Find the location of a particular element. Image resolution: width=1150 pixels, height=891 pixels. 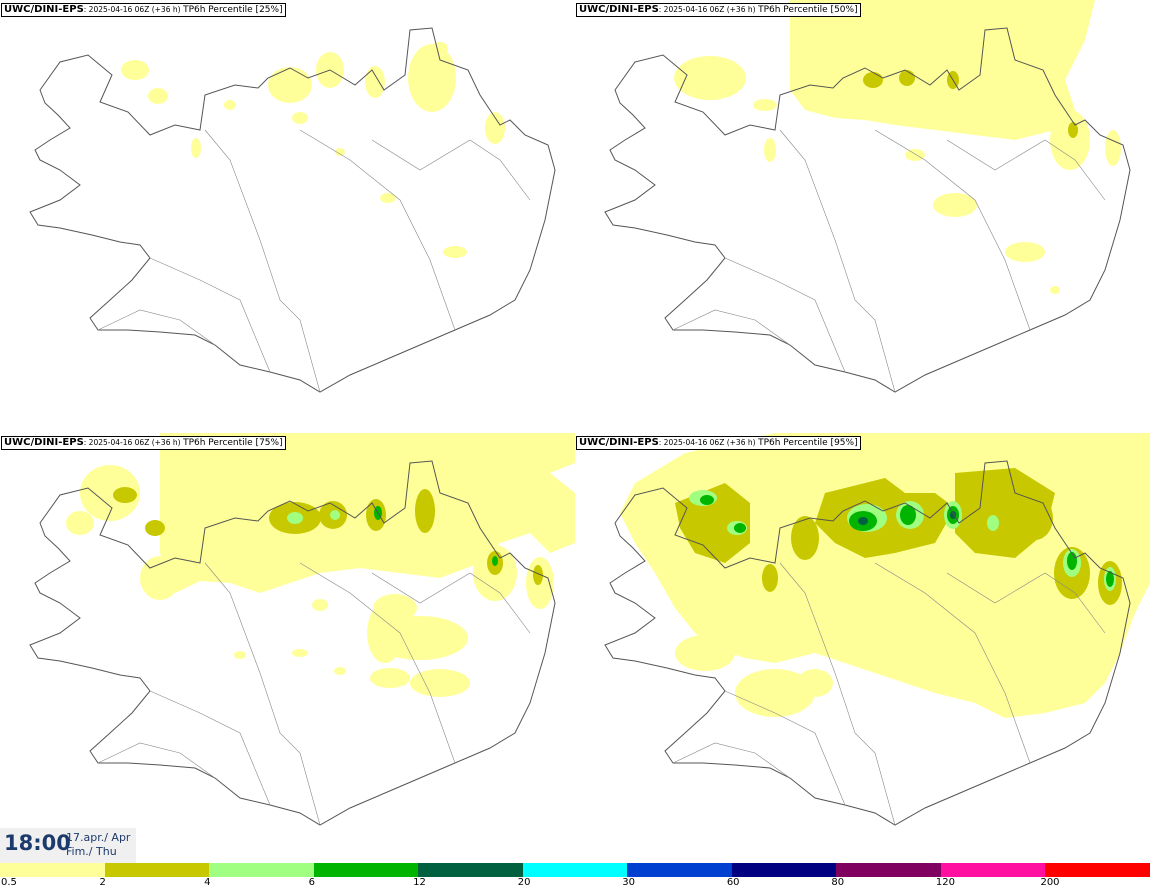

colorbar-tick-label: 200 is located at coordinates (1050, 882).